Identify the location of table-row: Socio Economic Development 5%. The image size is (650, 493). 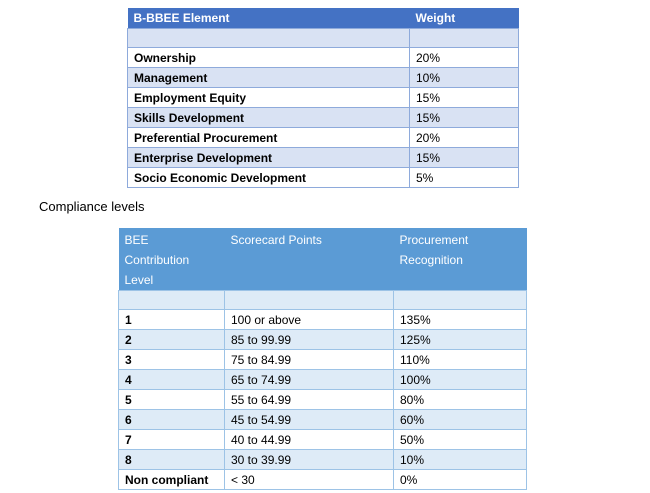
(323, 177).